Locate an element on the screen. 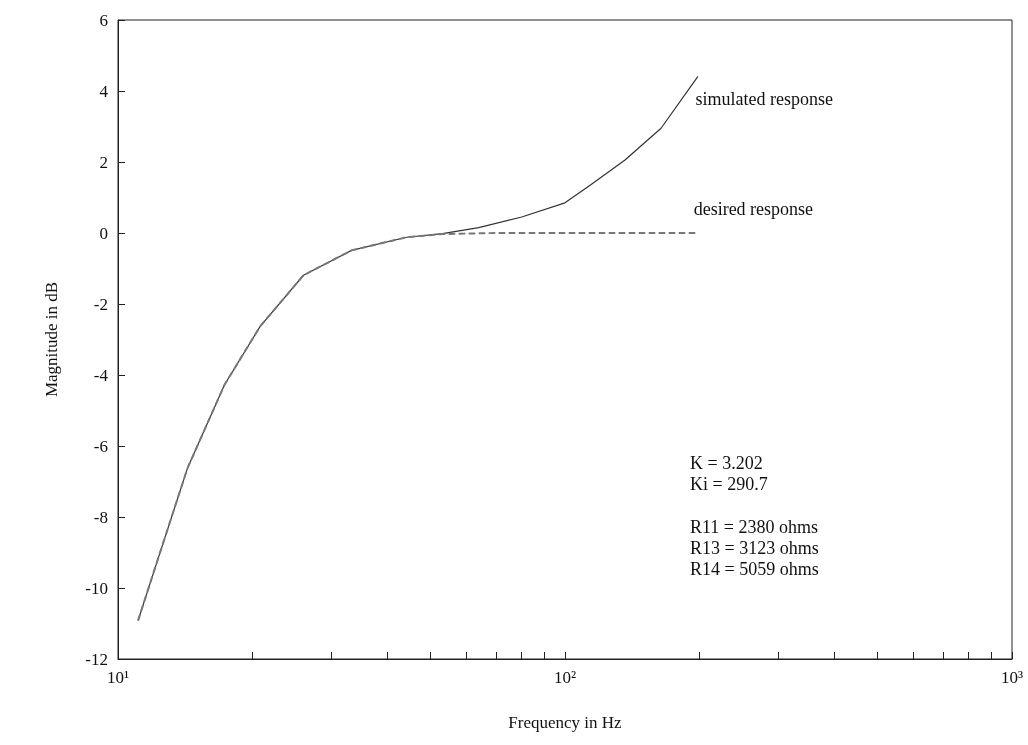 The height and width of the screenshot is (745, 1028). x-axis-title: Frequency in Hz is located at coordinates (565, 722).